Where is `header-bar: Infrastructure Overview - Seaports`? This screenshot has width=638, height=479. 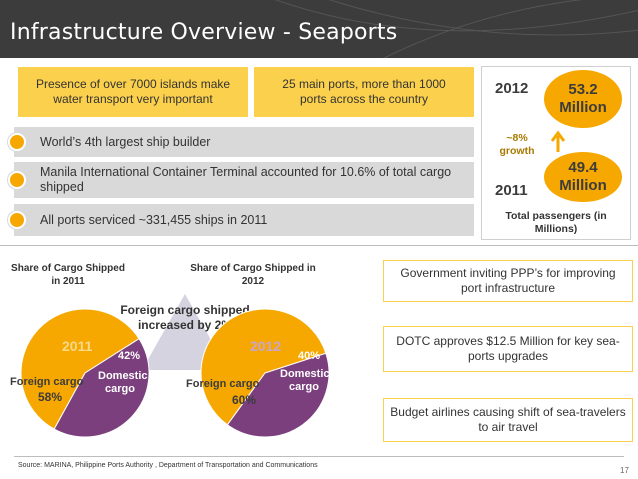
header-bar: Infrastructure Overview - Seaports is located at coordinates (319, 29).